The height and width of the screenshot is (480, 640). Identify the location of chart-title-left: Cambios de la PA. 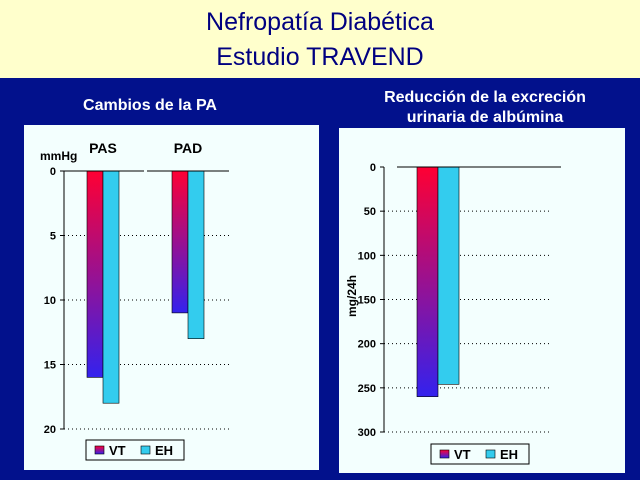
(150, 105).